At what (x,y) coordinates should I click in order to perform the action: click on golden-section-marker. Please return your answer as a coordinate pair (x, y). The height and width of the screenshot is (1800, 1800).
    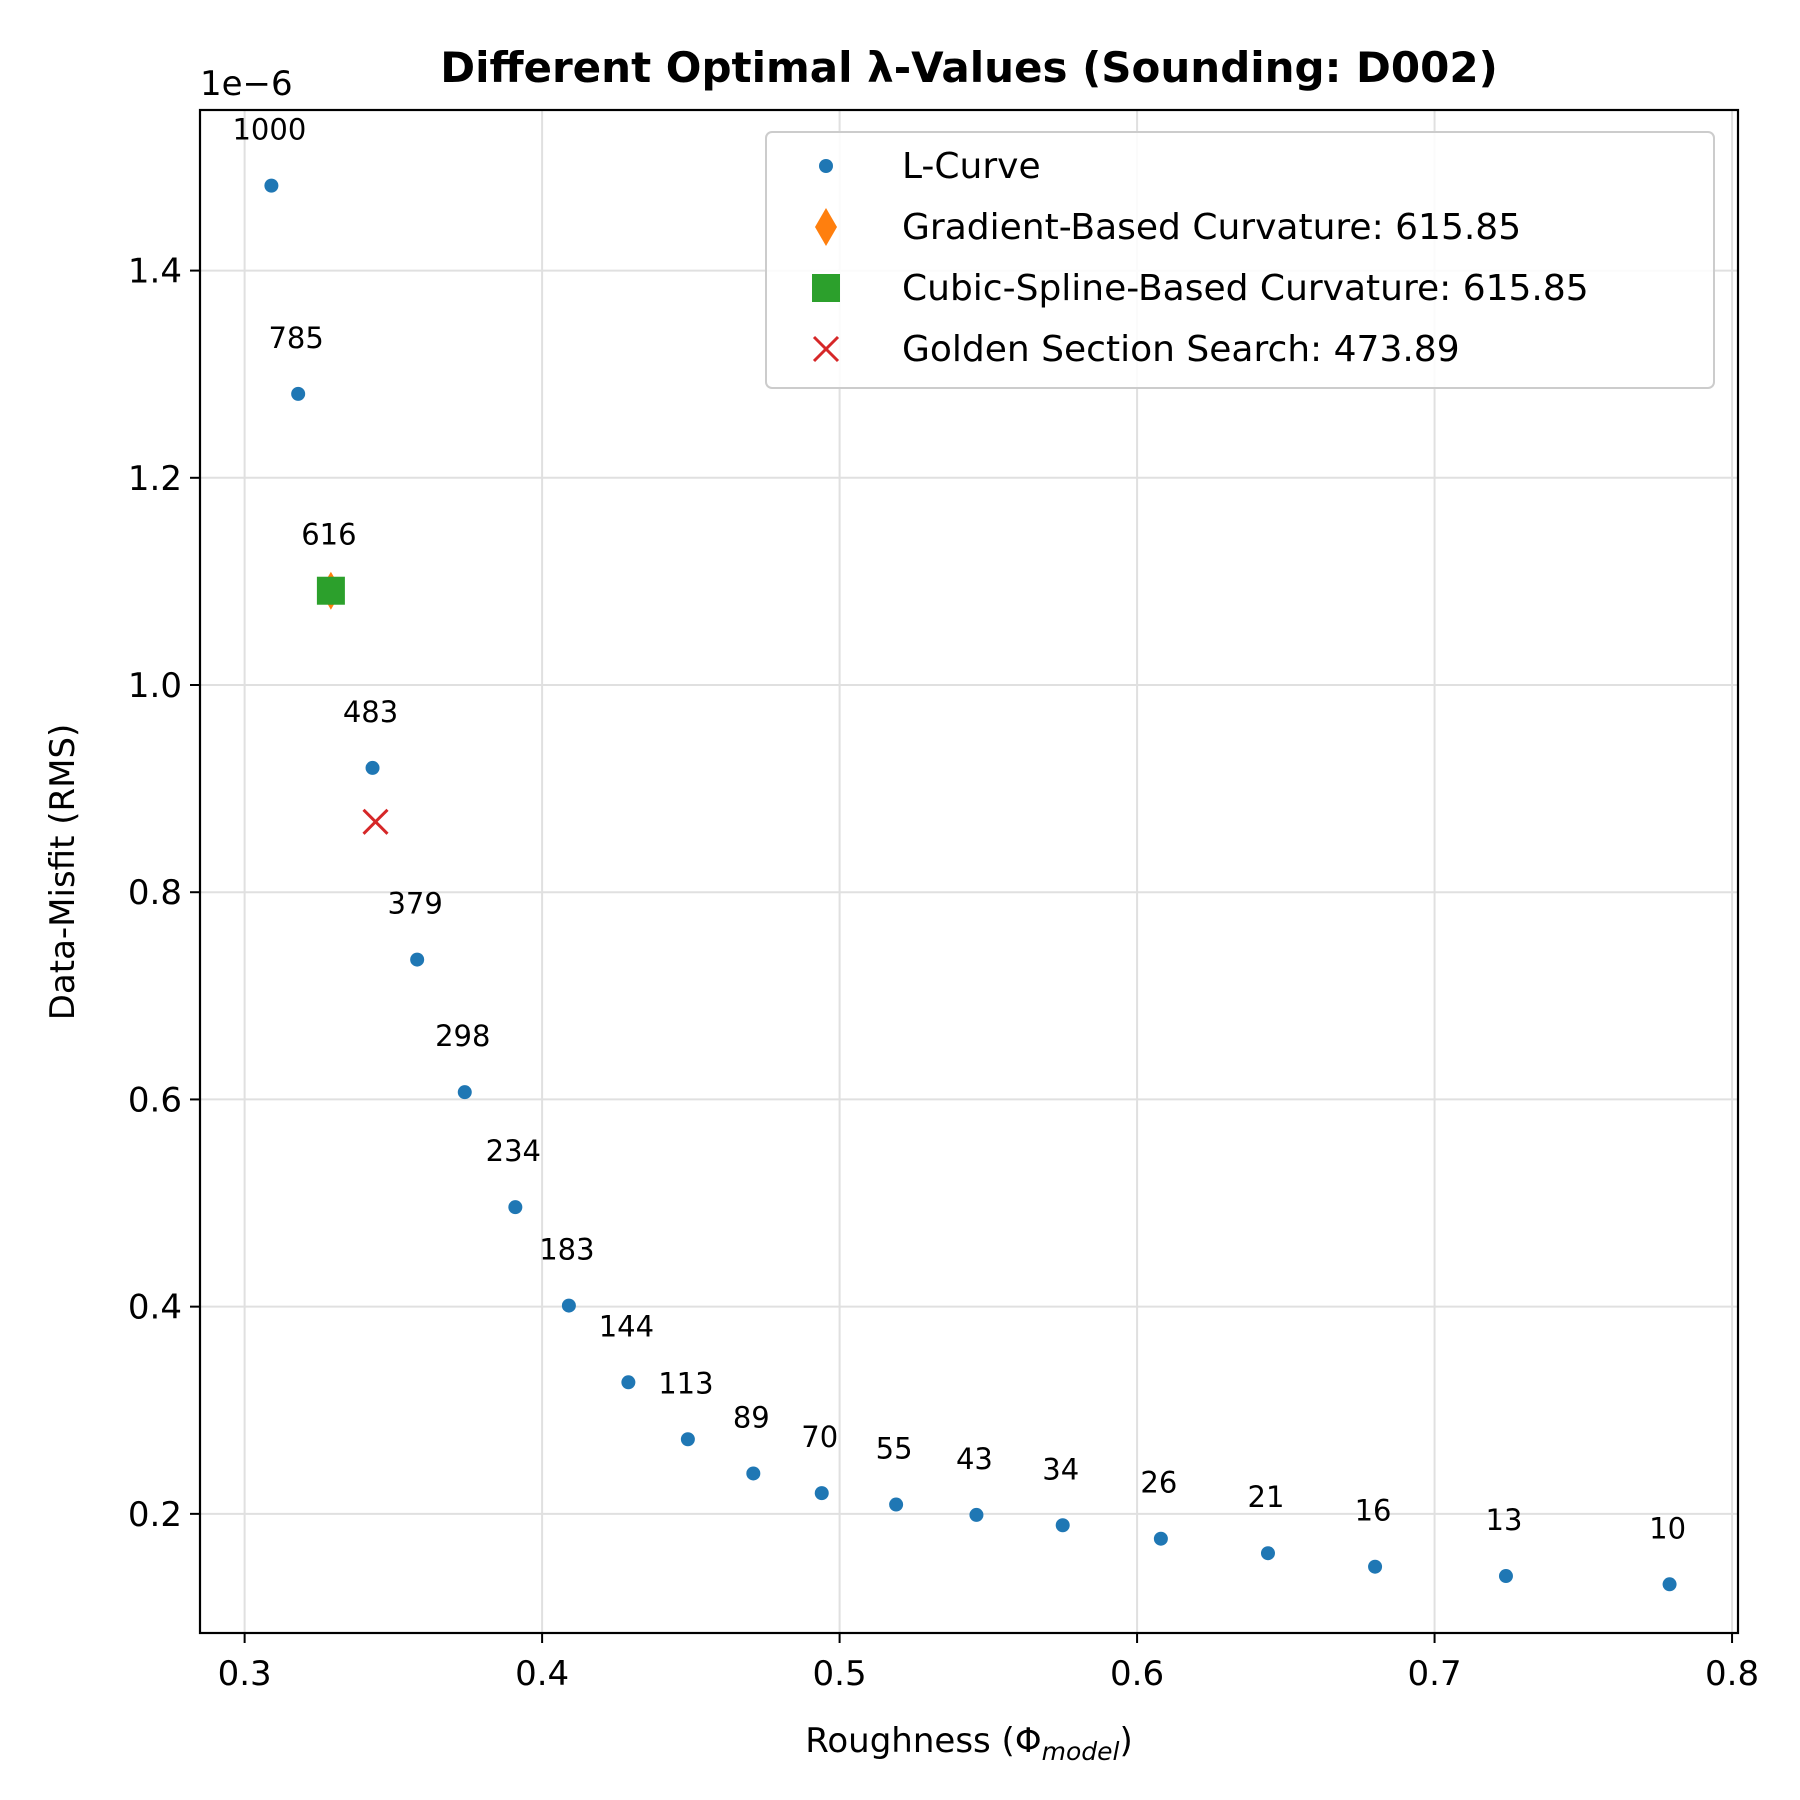
    Looking at the image, I should click on (375, 821).